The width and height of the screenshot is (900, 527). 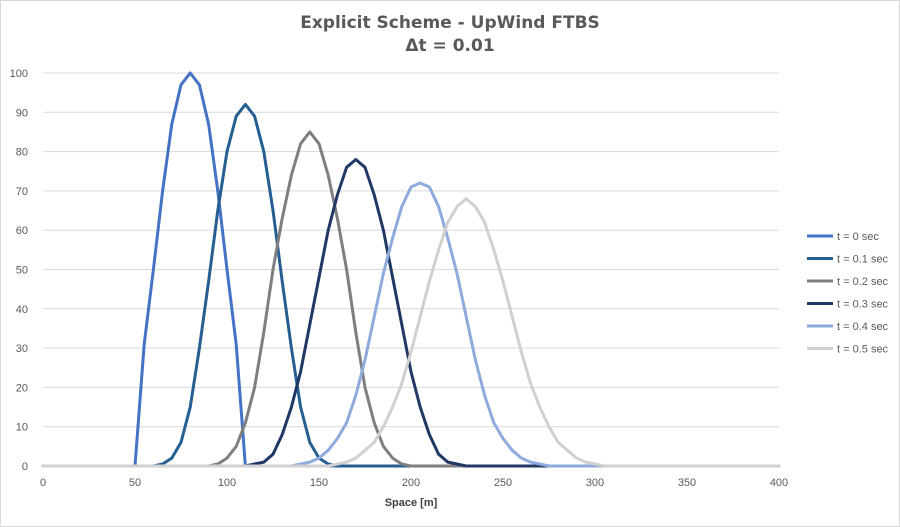 I want to click on x-tick-label: 400, so click(x=779, y=483).